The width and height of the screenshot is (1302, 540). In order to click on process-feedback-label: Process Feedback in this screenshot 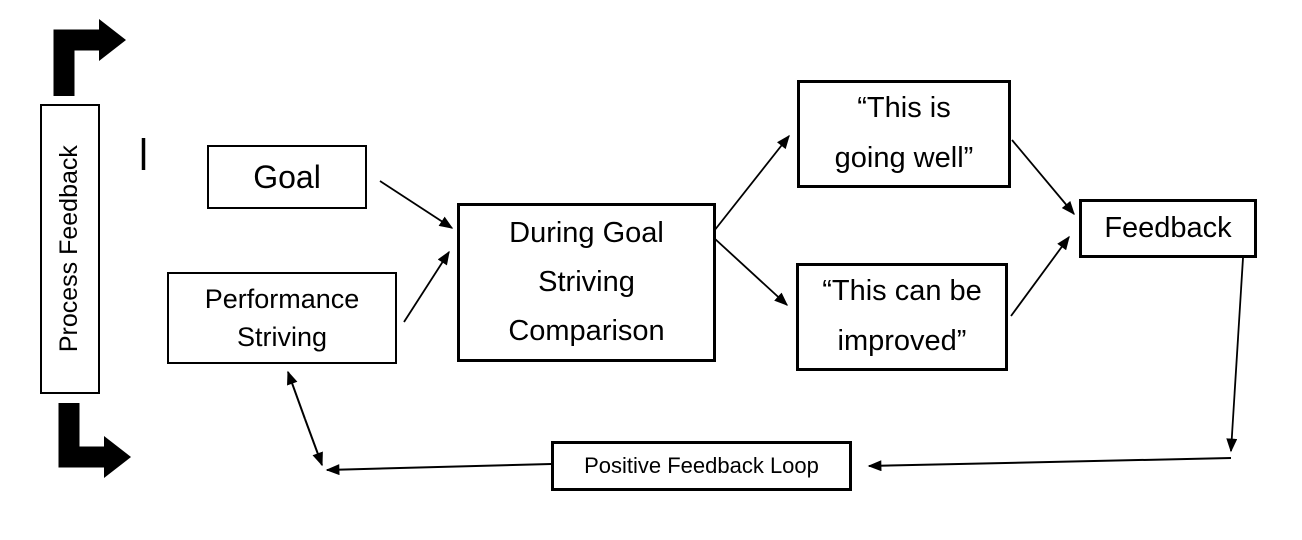, I will do `click(69, 249)`.